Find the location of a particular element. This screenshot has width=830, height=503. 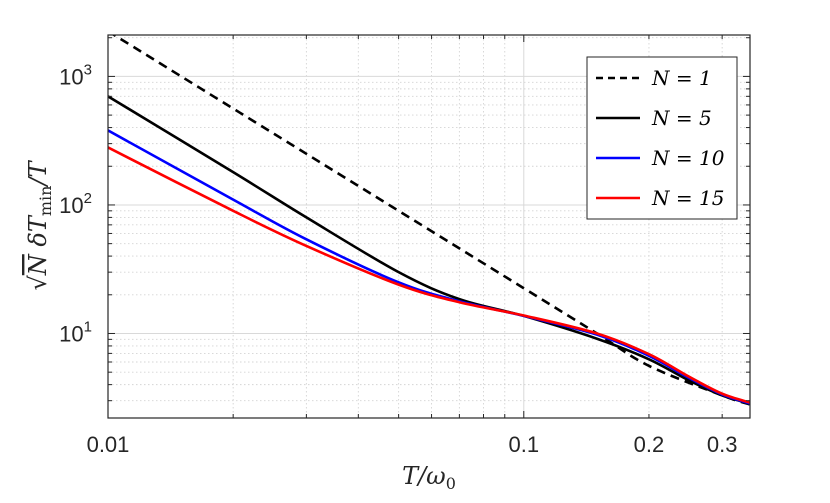

y-tick-label: 10¹ is located at coordinates (75, 332).